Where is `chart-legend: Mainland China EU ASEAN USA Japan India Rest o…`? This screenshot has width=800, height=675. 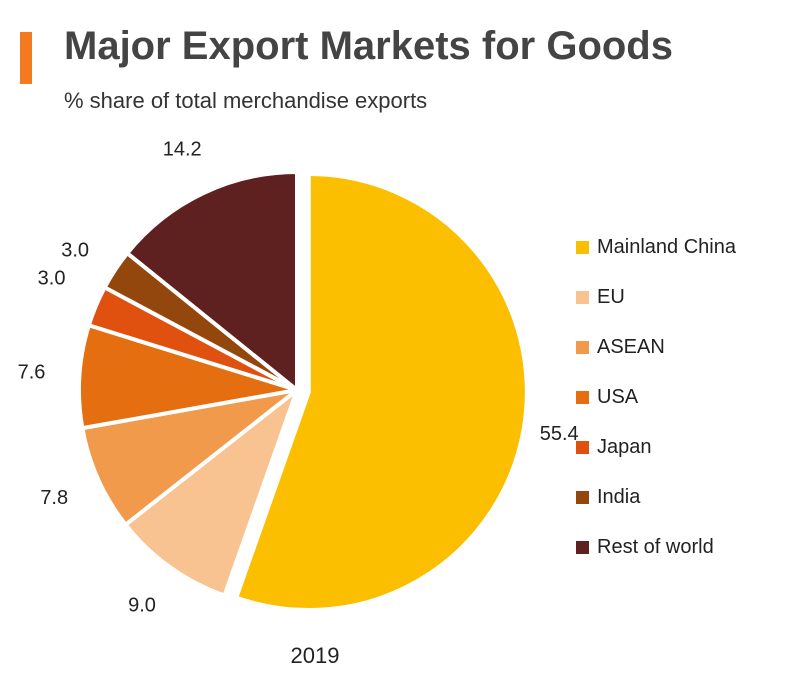 chart-legend: Mainland China EU ASEAN USA Japan India Rest o… is located at coordinates (681, 397).